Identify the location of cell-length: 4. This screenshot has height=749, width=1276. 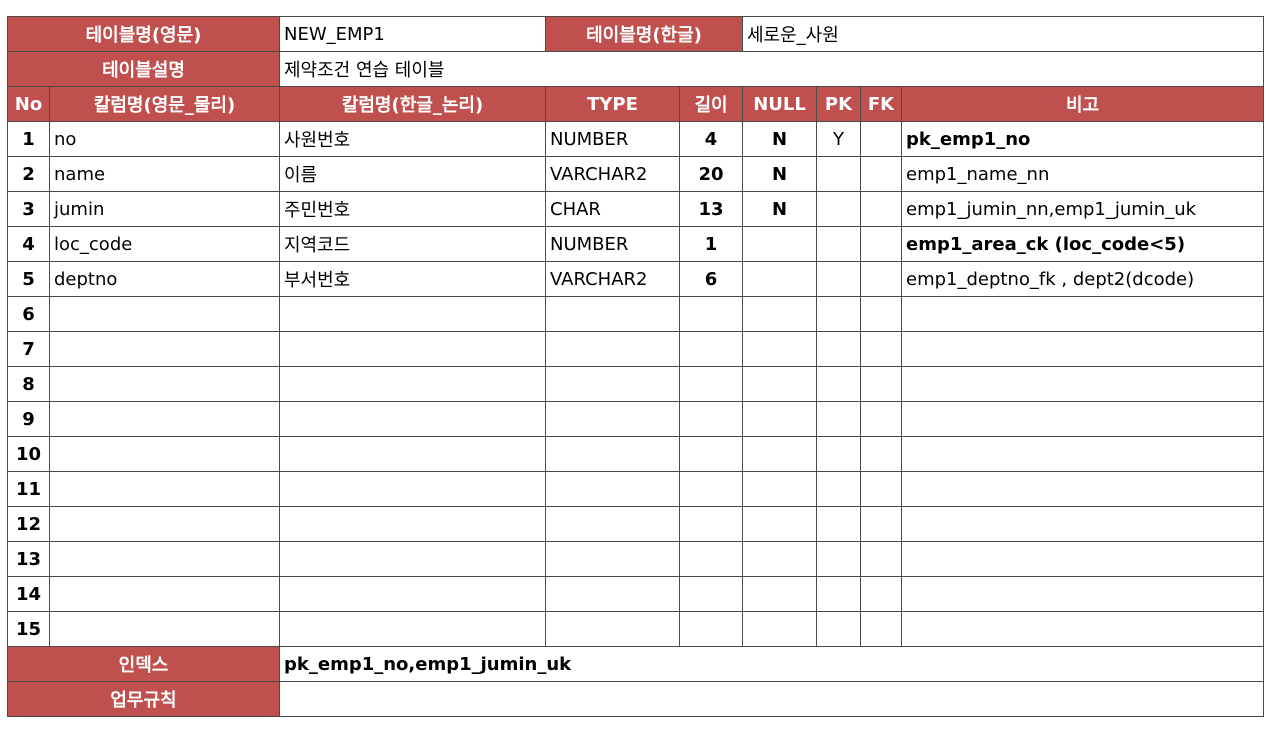
(711, 139).